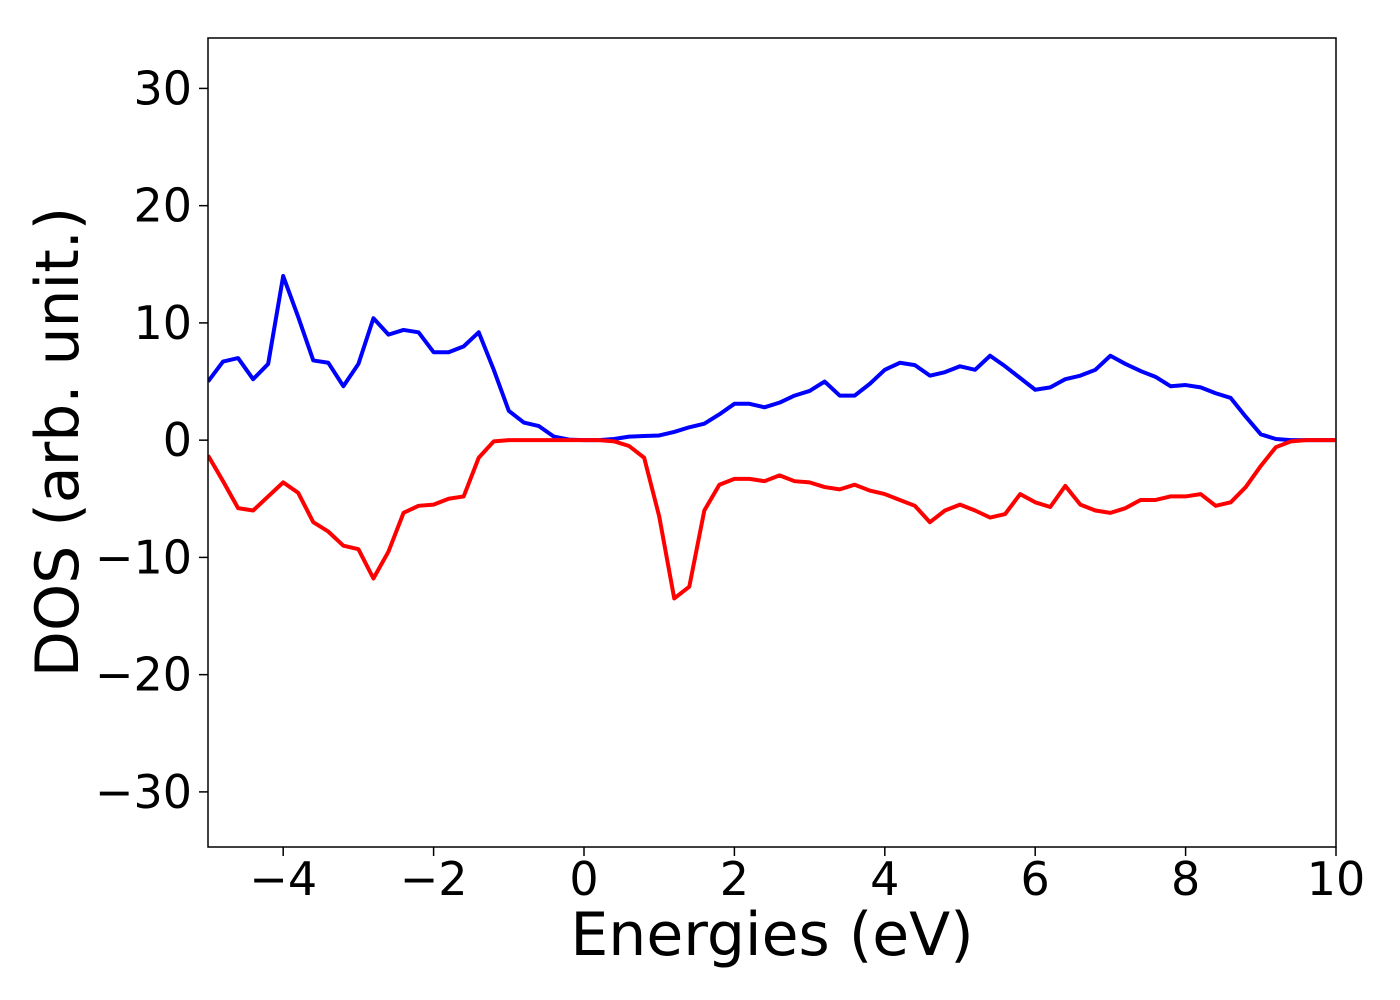 This screenshot has height=1000, width=1400. Describe the element at coordinates (884, 879) in the screenshot. I see `x-tick-label: 4` at that location.